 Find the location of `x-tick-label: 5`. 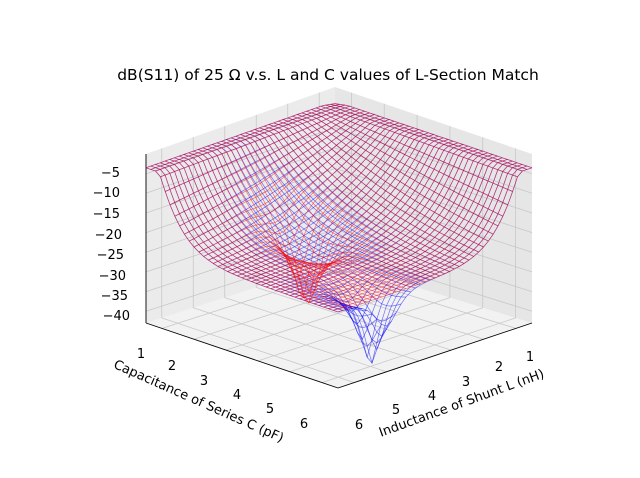

x-tick-label: 5 is located at coordinates (396, 410).